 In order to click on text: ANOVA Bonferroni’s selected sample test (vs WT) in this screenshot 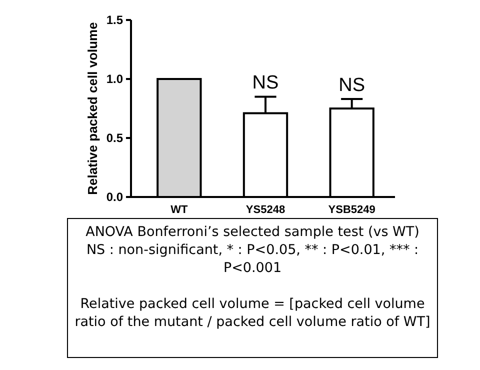, I will do `click(252, 232)`.